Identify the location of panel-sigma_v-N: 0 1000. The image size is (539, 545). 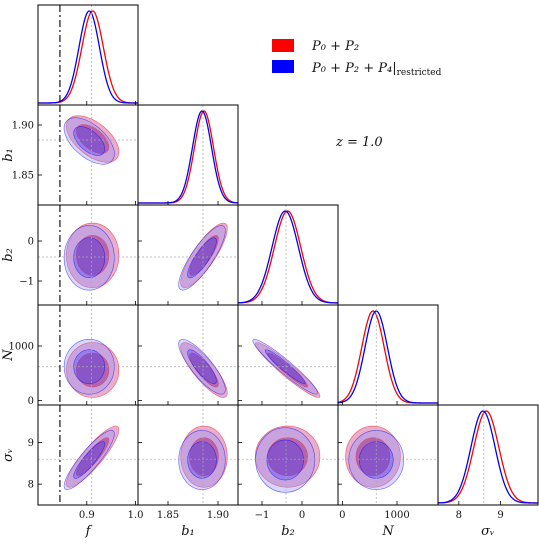
(388, 462).